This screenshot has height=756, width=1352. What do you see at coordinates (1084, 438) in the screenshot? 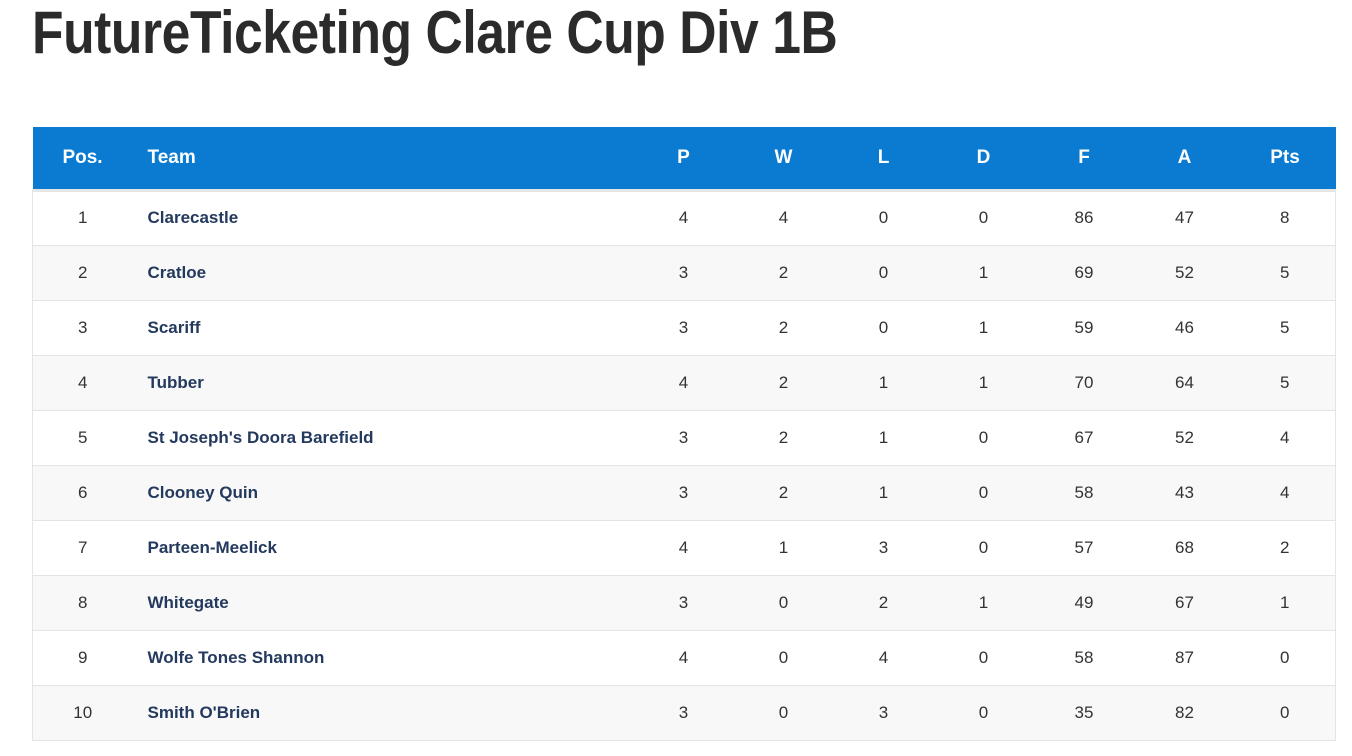
I see `cell-for: 67` at bounding box center [1084, 438].